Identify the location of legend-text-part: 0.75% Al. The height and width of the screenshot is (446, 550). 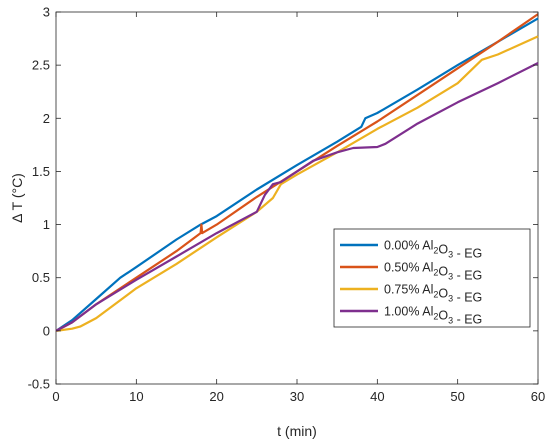
(408, 290).